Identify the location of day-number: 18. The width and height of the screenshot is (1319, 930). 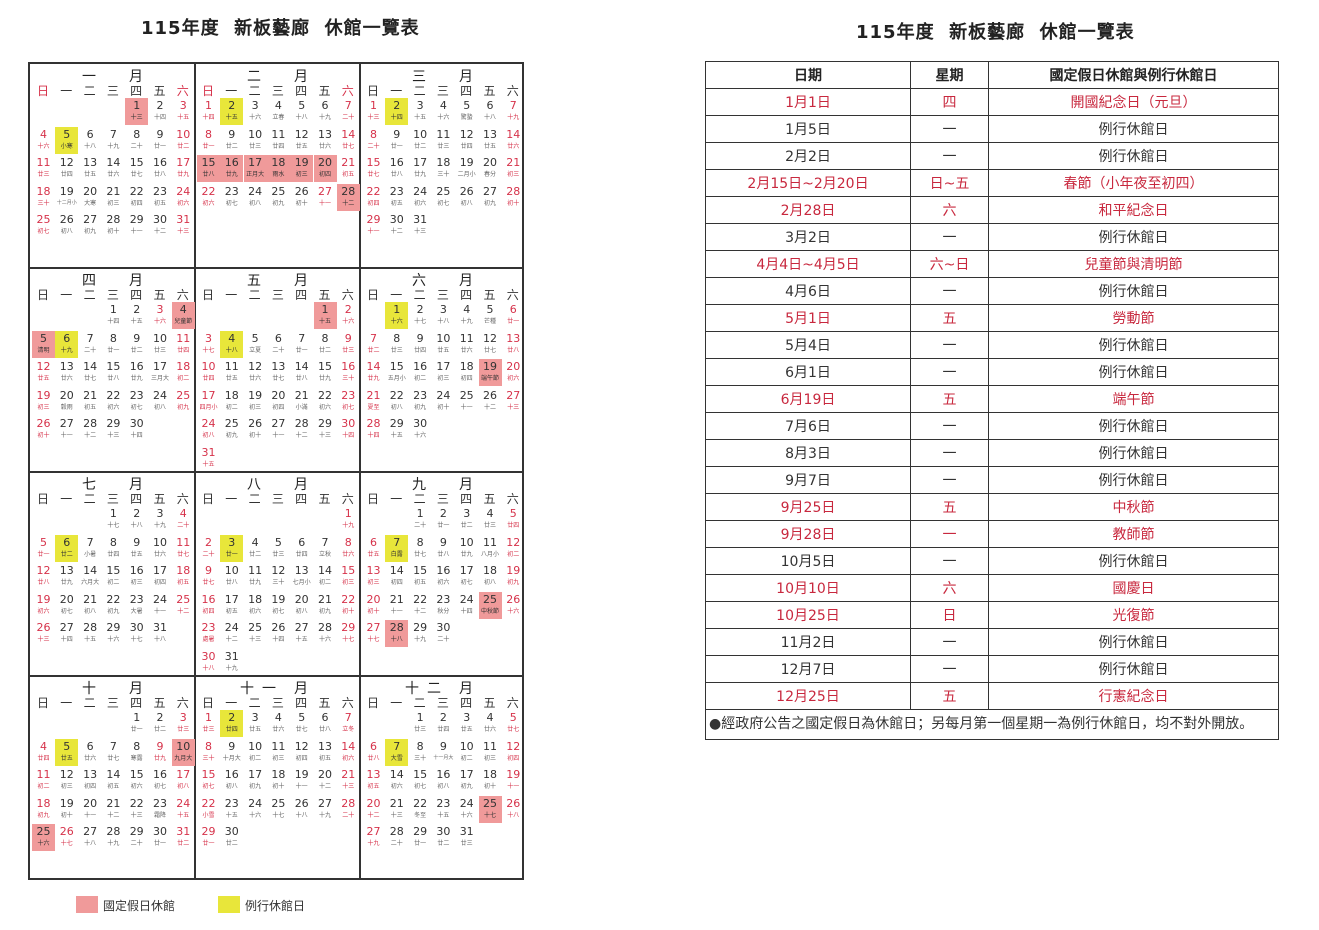
(183, 366).